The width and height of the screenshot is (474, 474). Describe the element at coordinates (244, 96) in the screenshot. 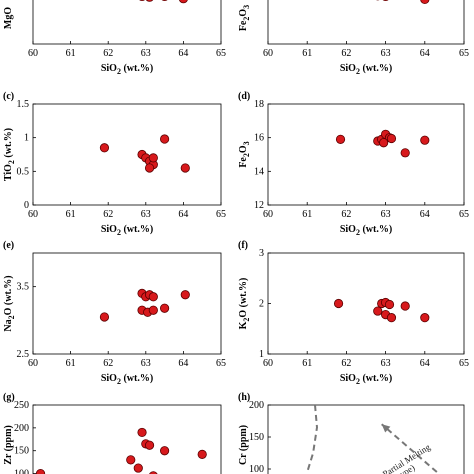

I see `panel-label: (d)` at that location.